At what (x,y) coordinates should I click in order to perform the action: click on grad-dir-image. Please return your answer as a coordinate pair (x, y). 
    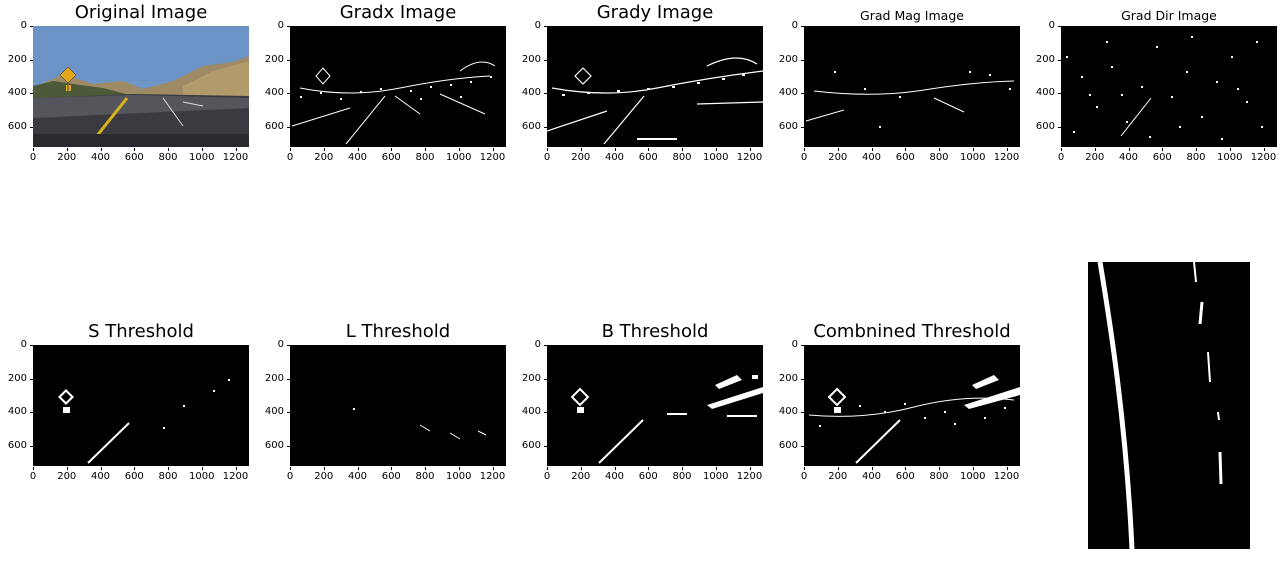
    Looking at the image, I should click on (1169, 86).